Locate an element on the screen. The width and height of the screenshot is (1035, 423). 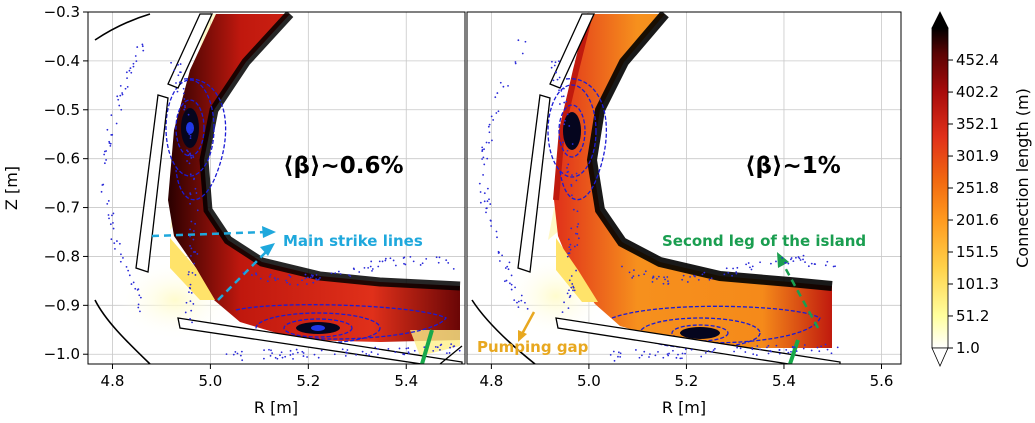
xtick-label: 4.8 is located at coordinates (491, 381).